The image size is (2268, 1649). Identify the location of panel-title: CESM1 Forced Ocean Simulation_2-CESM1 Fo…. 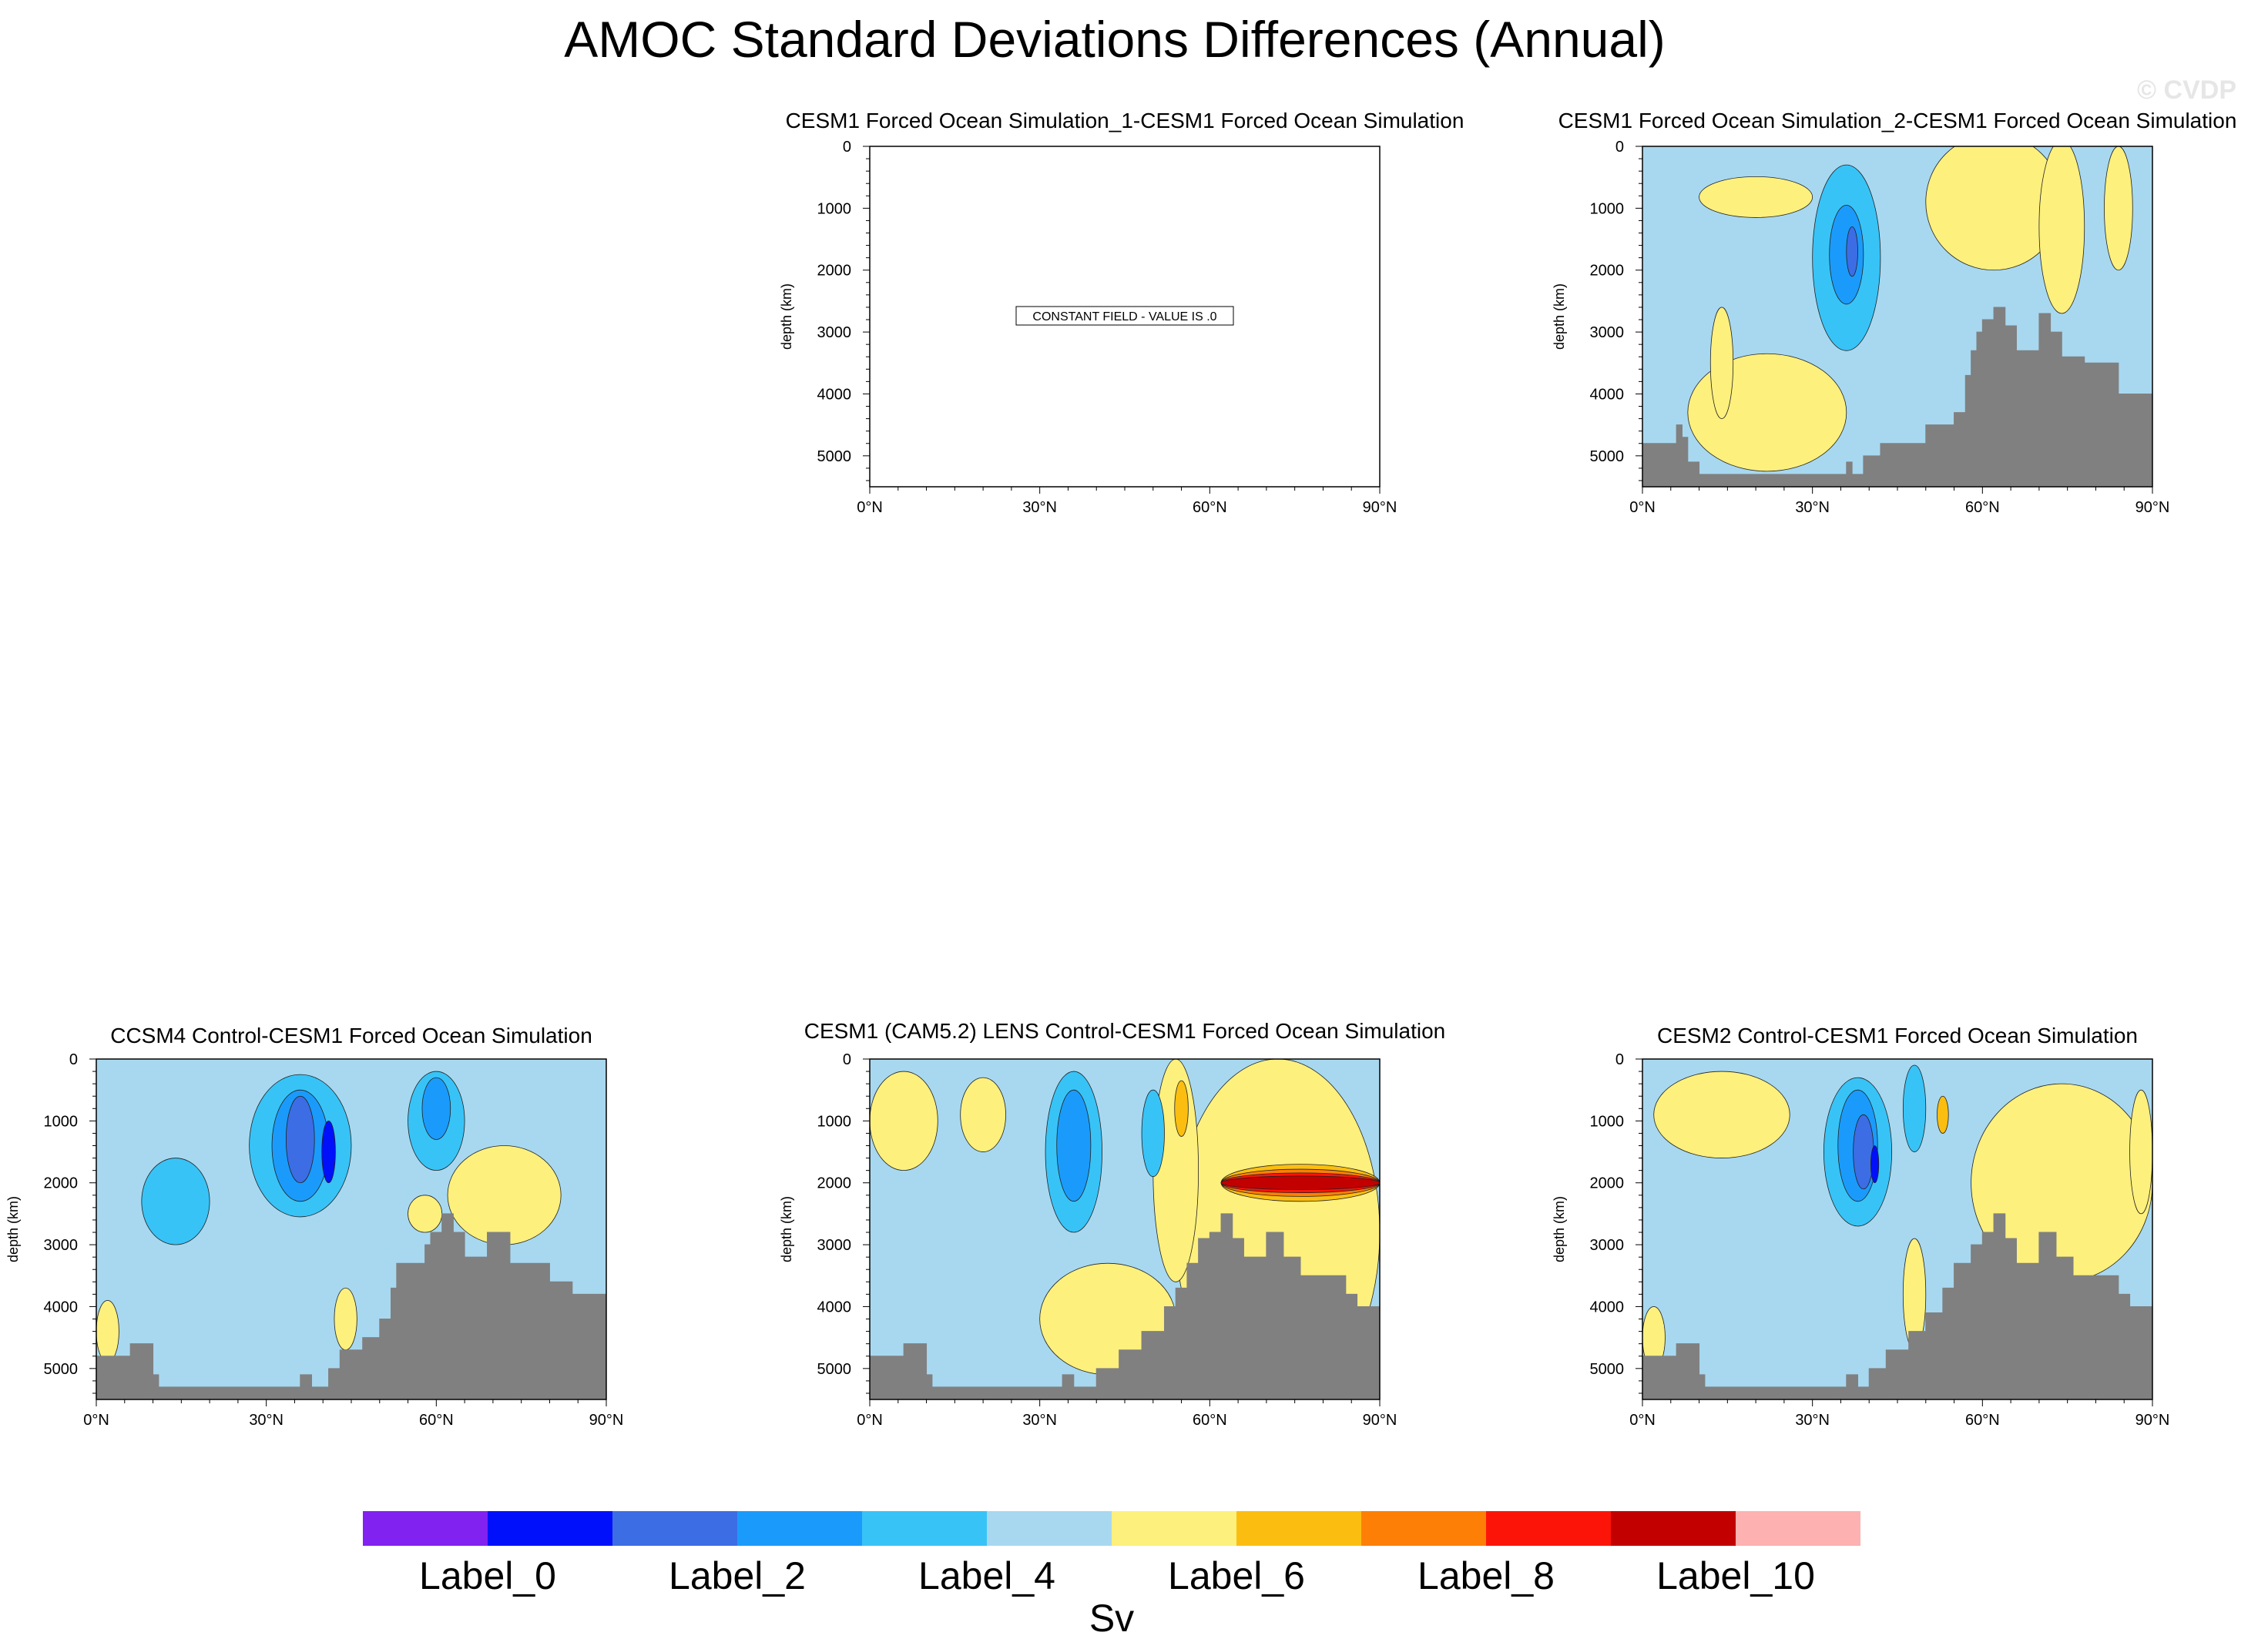
(1897, 120).